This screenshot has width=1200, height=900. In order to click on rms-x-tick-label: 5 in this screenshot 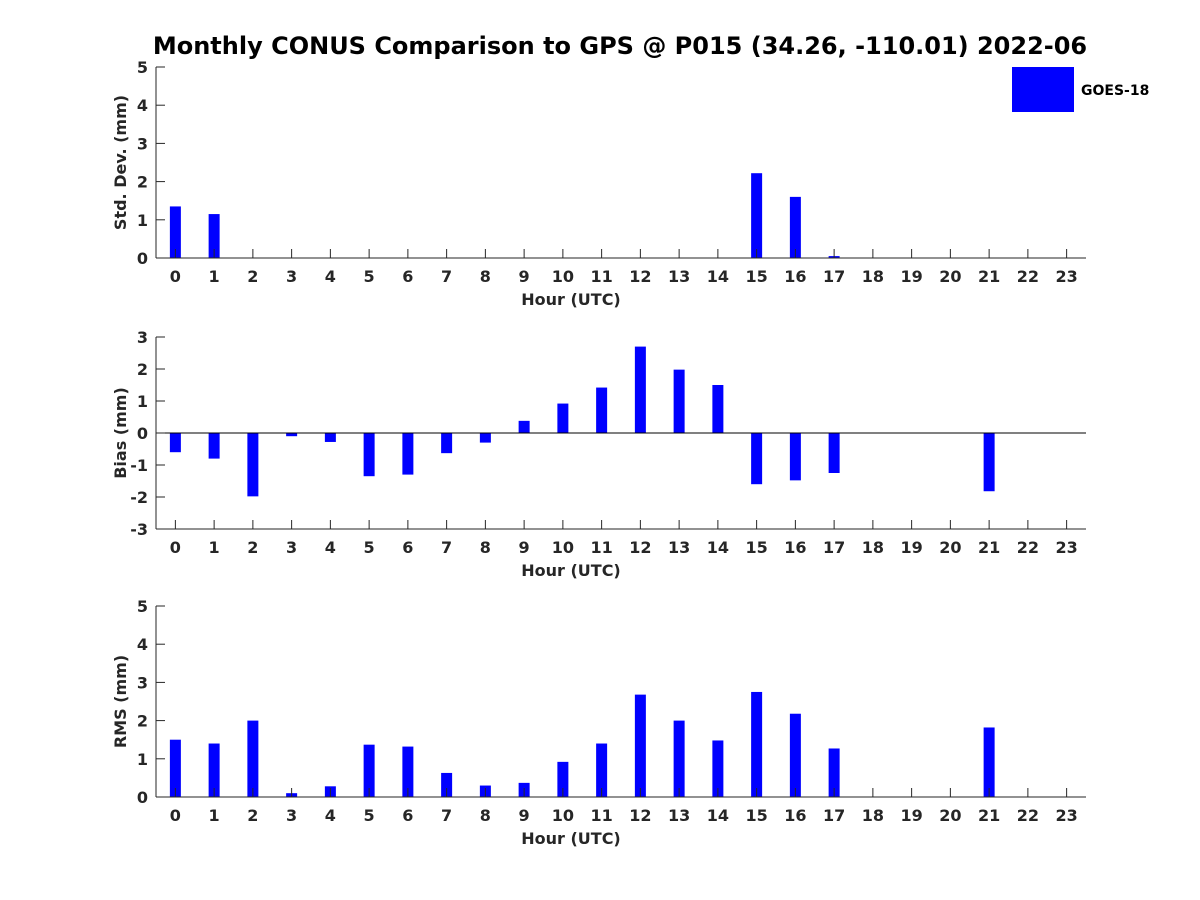, I will do `click(369, 815)`.